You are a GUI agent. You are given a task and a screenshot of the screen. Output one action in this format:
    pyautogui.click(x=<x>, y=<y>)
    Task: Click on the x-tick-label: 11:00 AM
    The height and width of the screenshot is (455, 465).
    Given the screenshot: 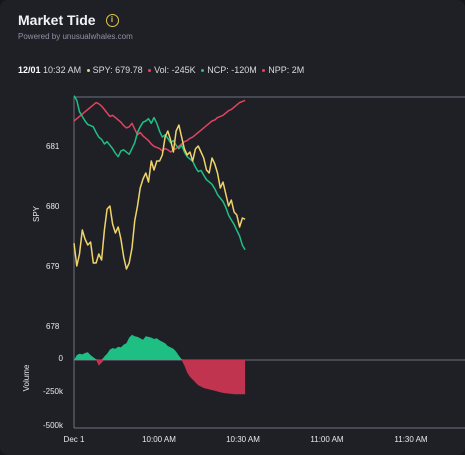 What is the action you would take?
    pyautogui.click(x=327, y=439)
    